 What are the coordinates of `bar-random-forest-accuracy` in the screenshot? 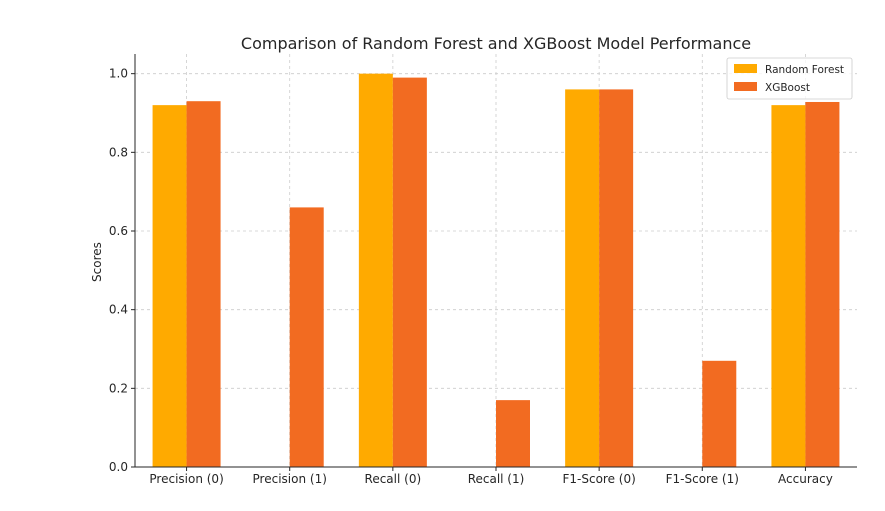 It's located at (788, 286).